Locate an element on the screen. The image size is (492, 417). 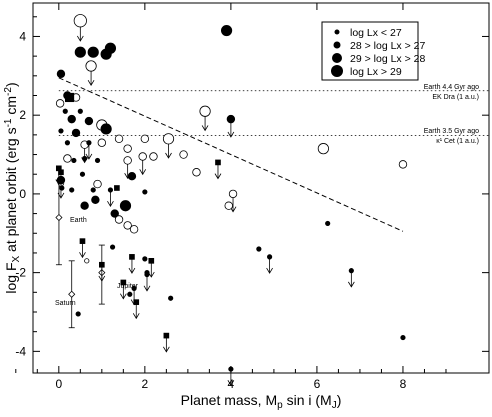
x-tick-label: 8 is located at coordinates (403, 384).